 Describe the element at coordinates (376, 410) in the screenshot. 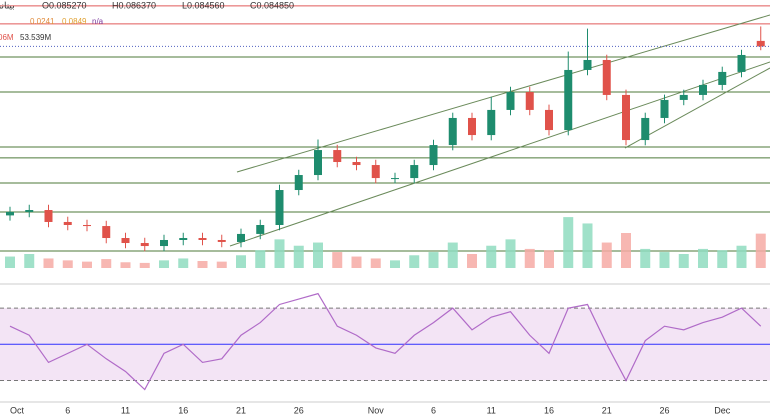

I see `x-tick-label: Nov` at that location.